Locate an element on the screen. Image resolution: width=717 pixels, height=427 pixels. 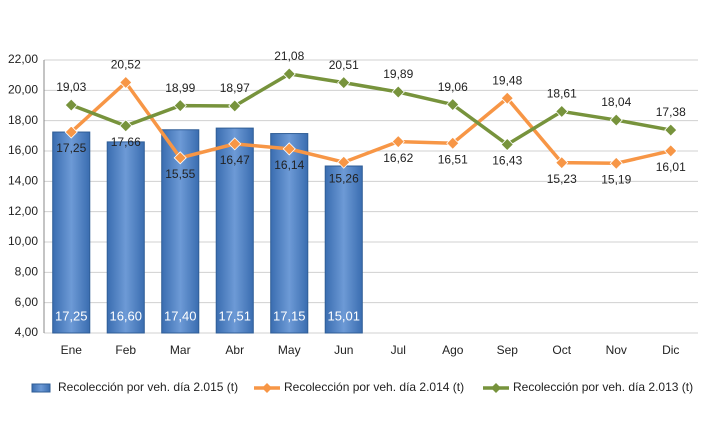
y-tick-label: 10,00 is located at coordinates (23, 241).